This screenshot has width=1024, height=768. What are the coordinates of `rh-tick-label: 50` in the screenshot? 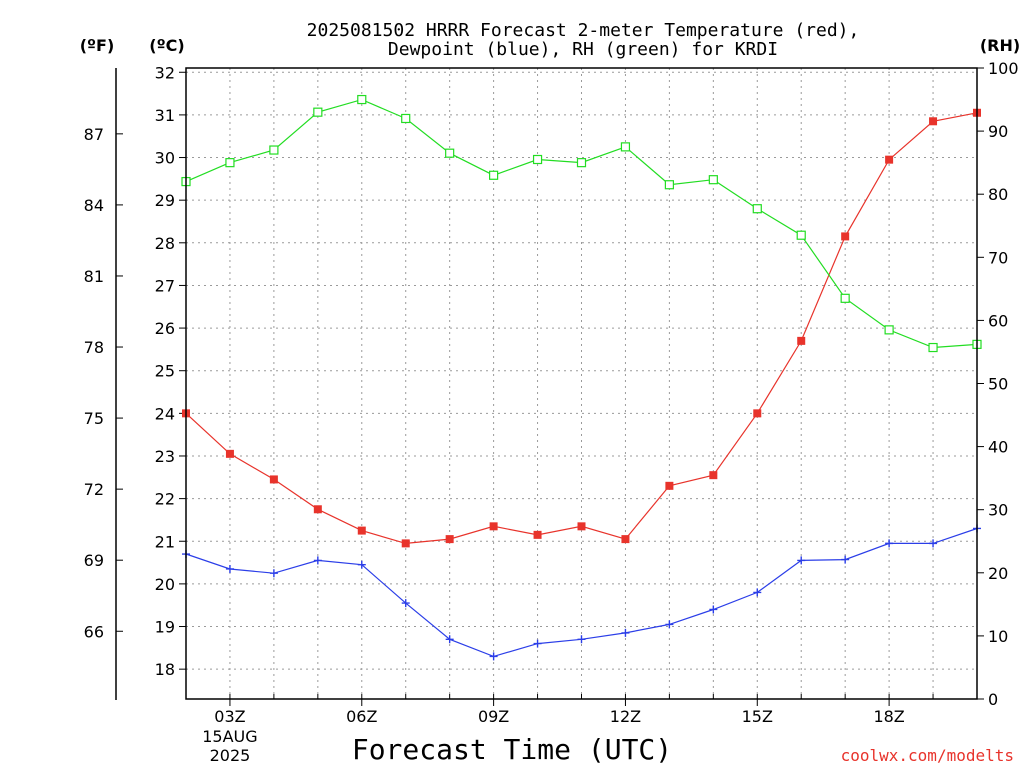 It's located at (998, 384).